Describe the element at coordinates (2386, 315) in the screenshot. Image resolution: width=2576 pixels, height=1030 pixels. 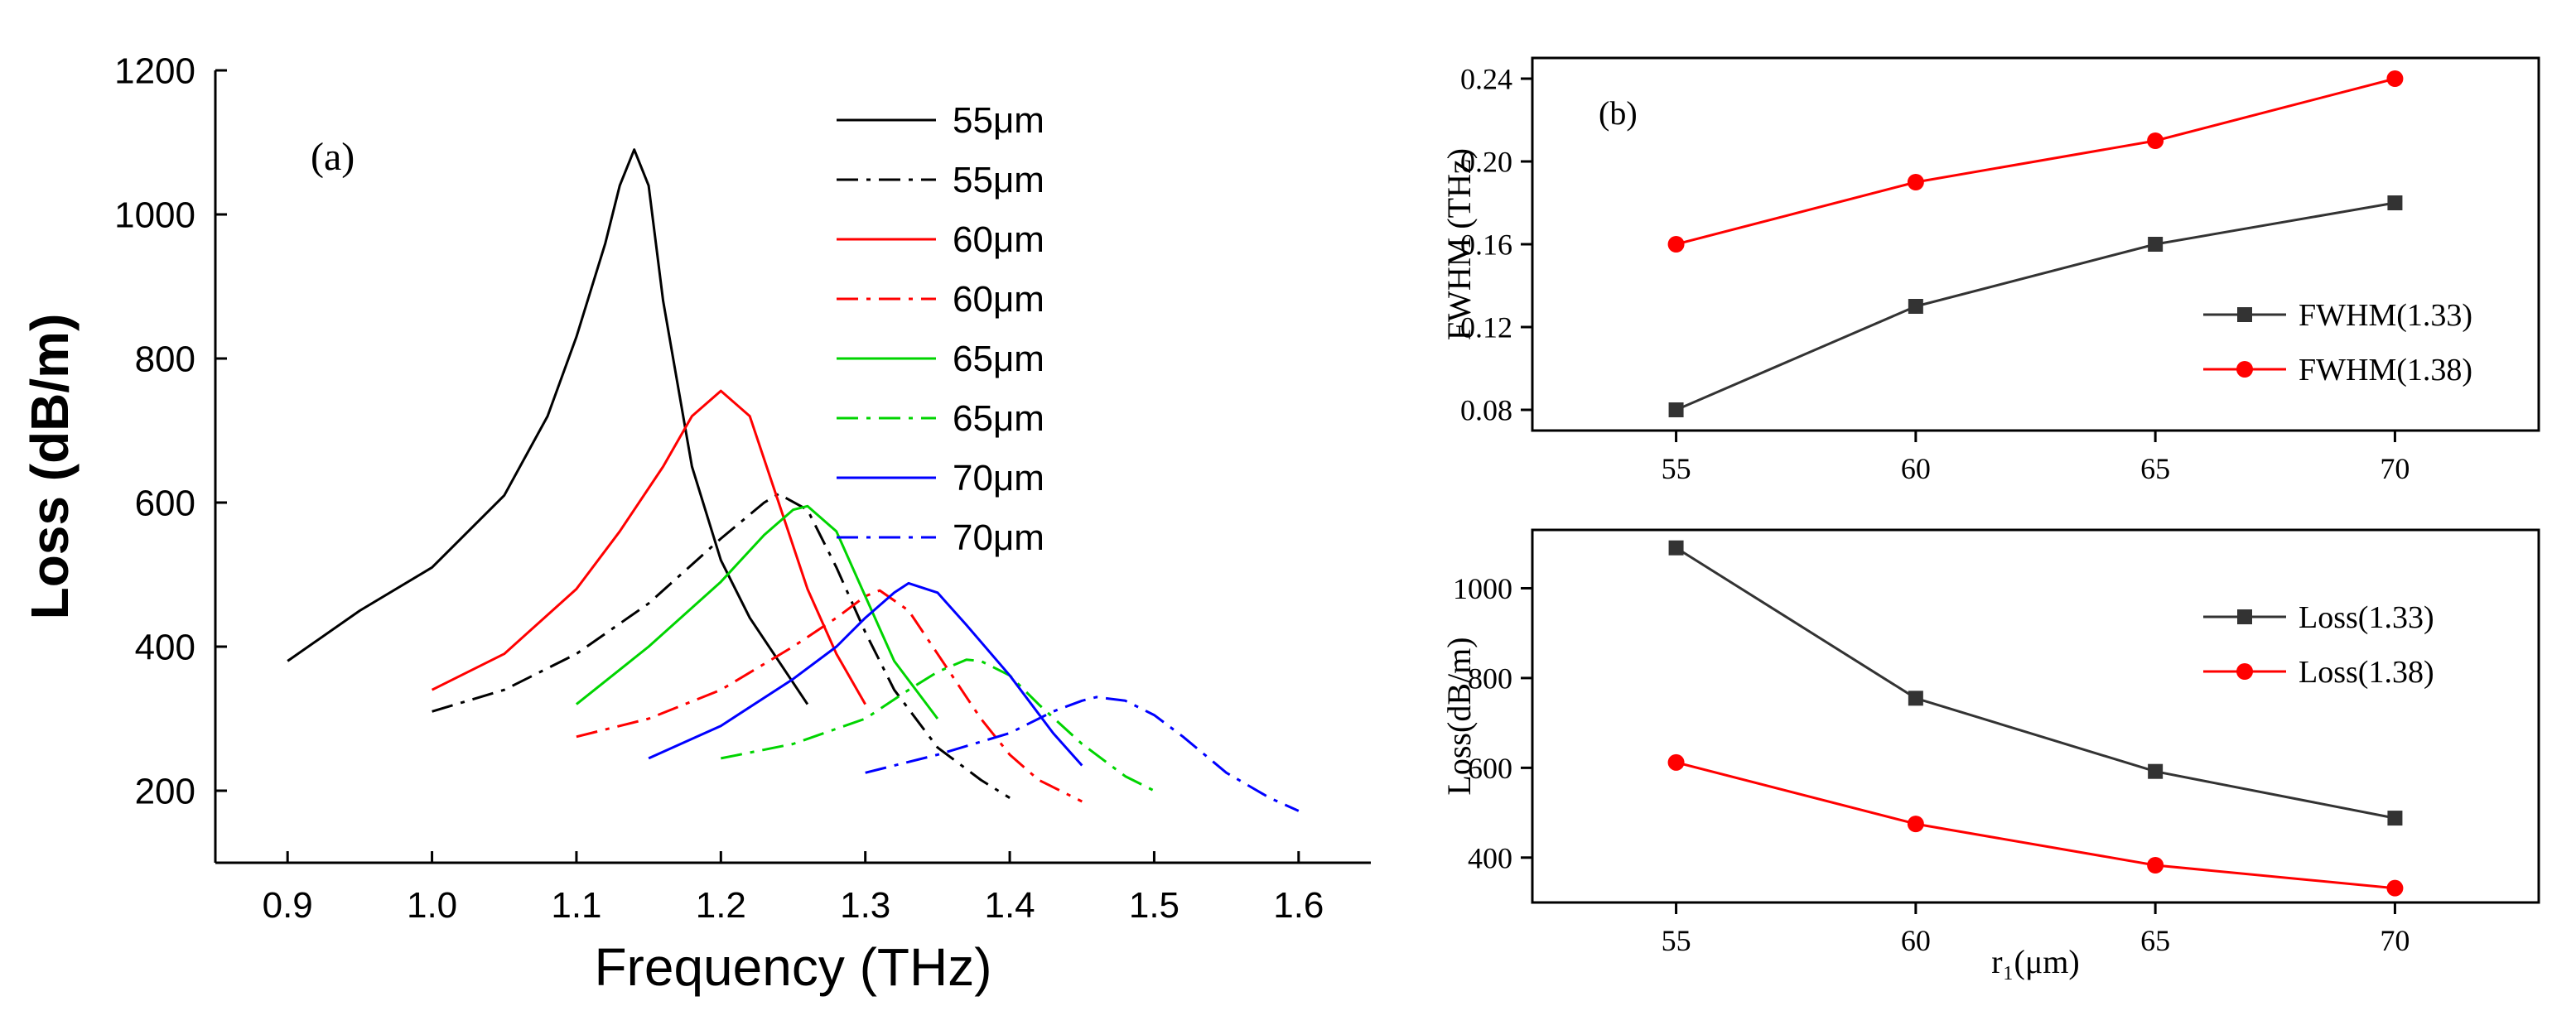
I see `legend-label: FWHM(1.33)` at that location.